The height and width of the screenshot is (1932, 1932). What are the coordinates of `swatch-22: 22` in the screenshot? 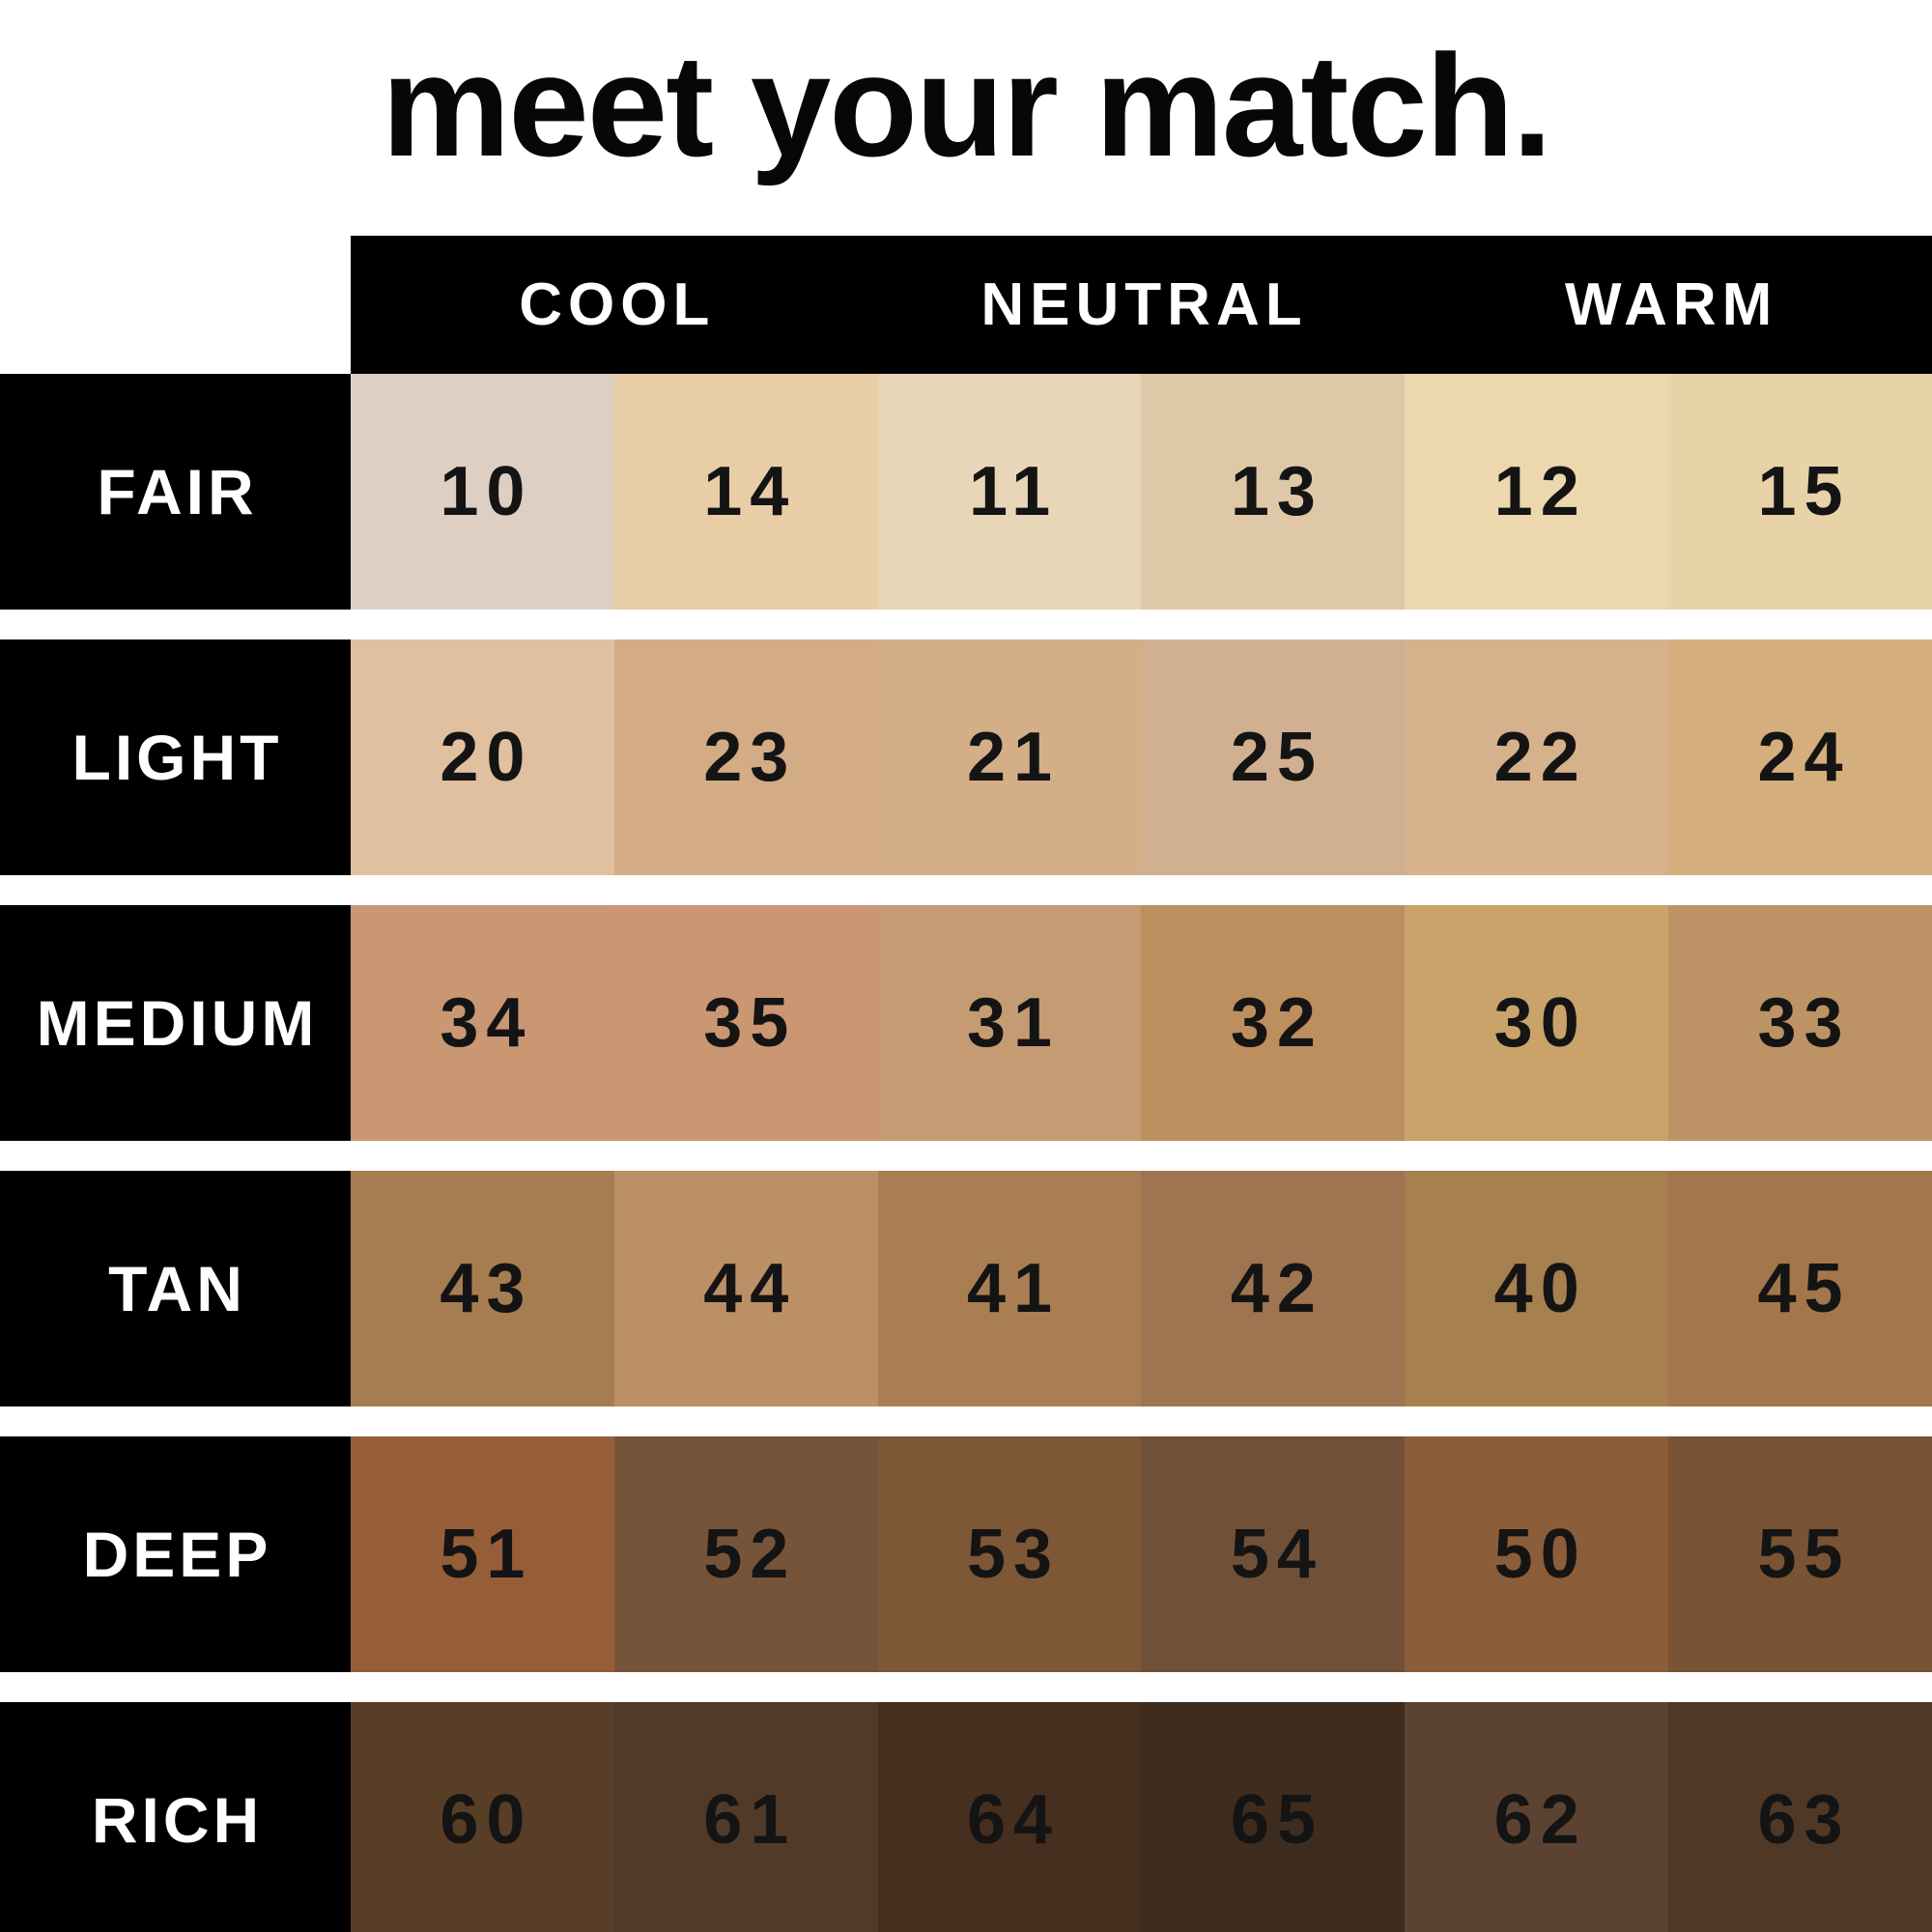 It's located at (1537, 757).